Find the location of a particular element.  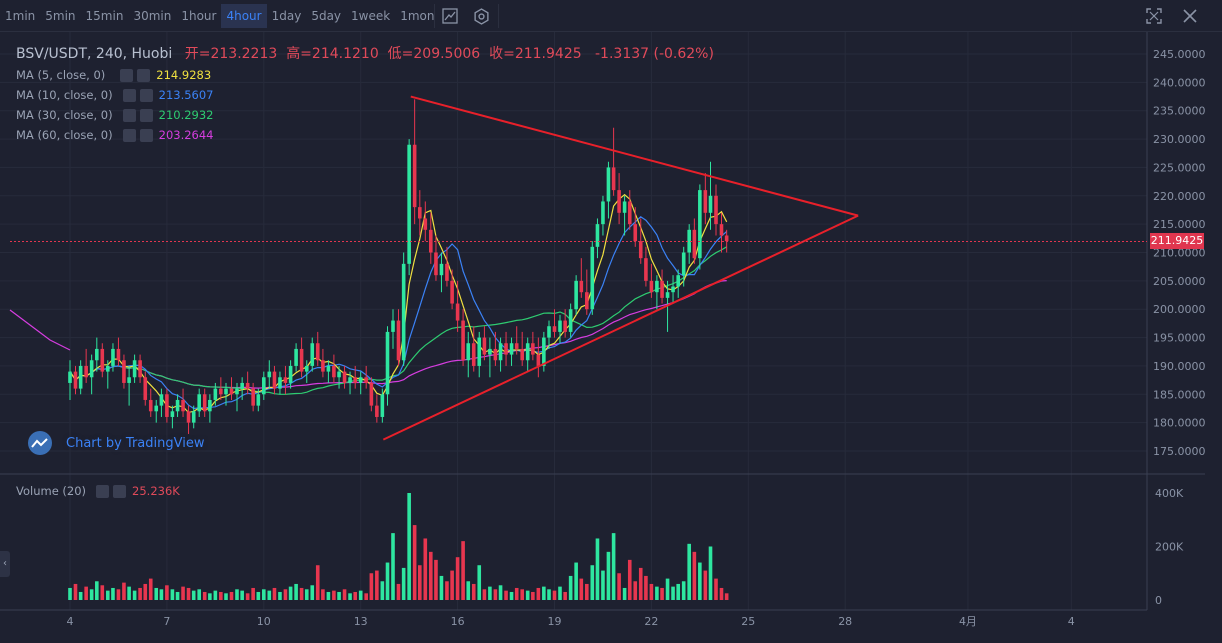

time-tick-label: 13 is located at coordinates (361, 621).